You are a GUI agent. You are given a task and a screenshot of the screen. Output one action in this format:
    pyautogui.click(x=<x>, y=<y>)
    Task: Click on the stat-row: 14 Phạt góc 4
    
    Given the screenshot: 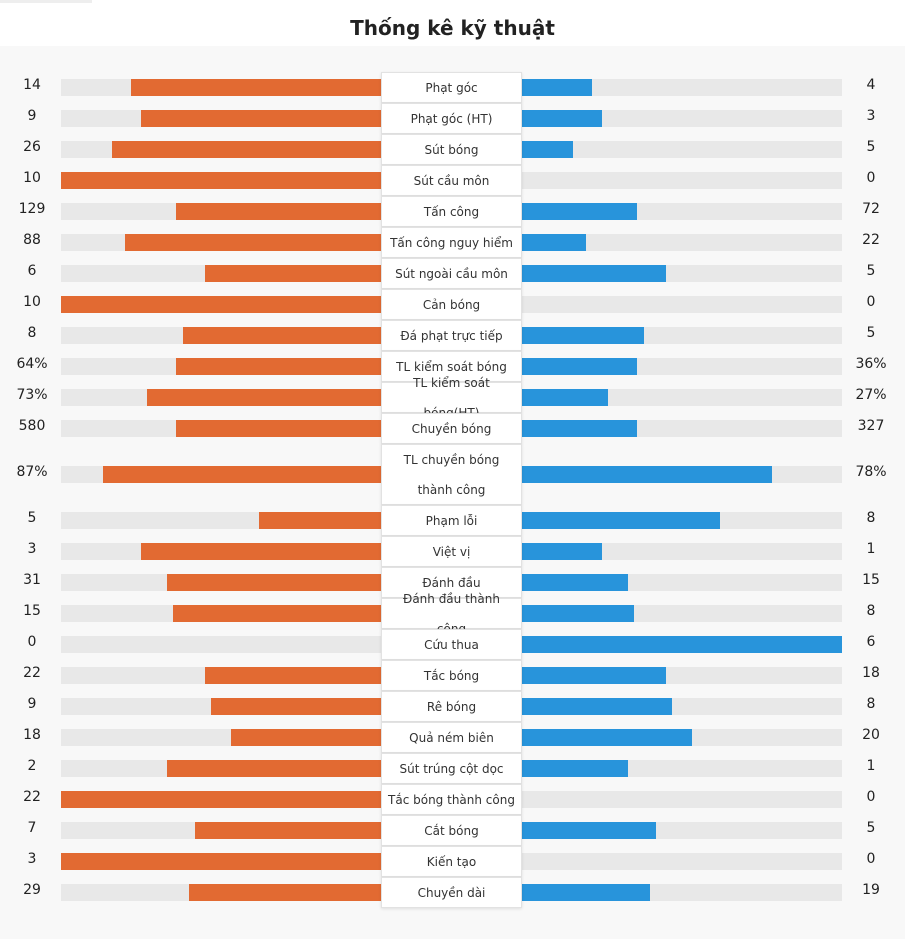 What is the action you would take?
    pyautogui.click(x=452, y=87)
    